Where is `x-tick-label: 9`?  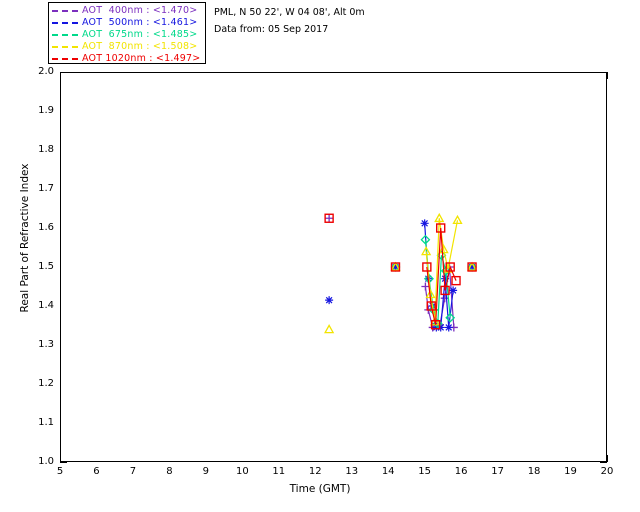
x-tick-label: 9 is located at coordinates (206, 471).